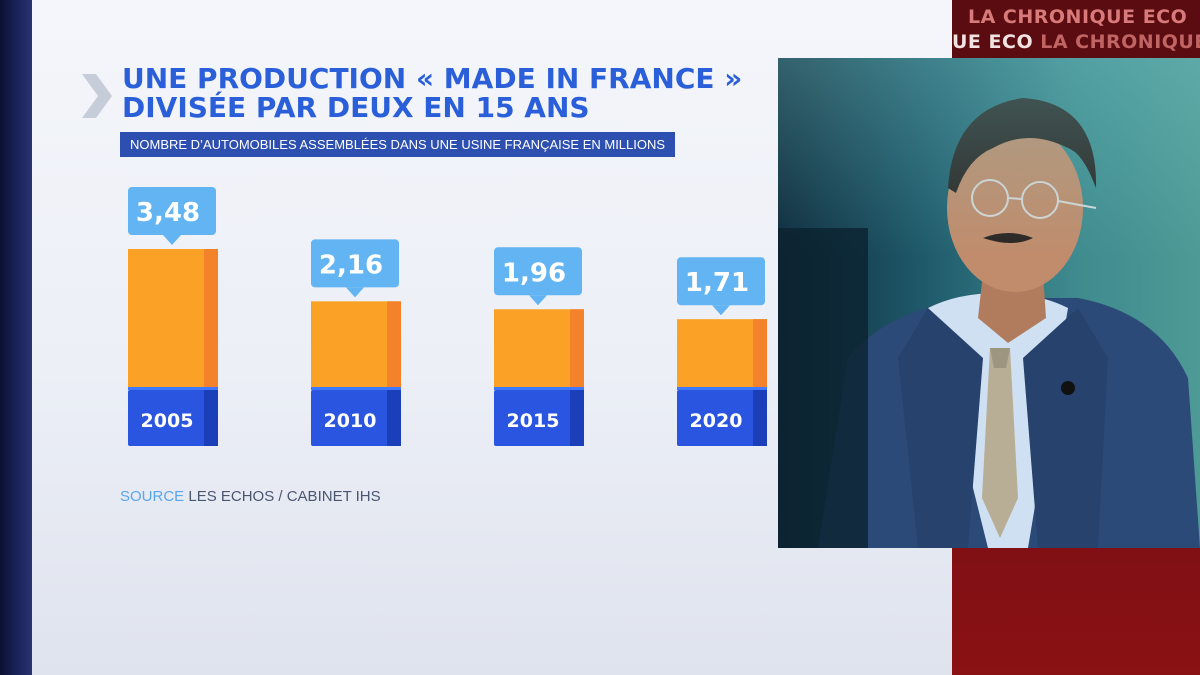 The image size is (1200, 675). Describe the element at coordinates (356, 107) in the screenshot. I see `headline-line-2: DIVISÉE PAR DEUX EN 15 ANS` at that location.